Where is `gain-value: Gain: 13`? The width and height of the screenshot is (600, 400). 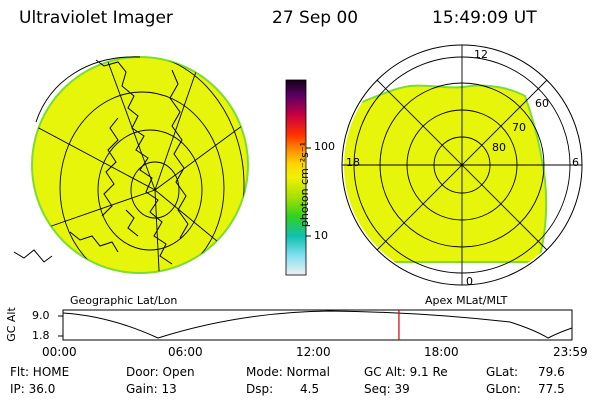
gain-value: Gain: 13 is located at coordinates (151, 389).